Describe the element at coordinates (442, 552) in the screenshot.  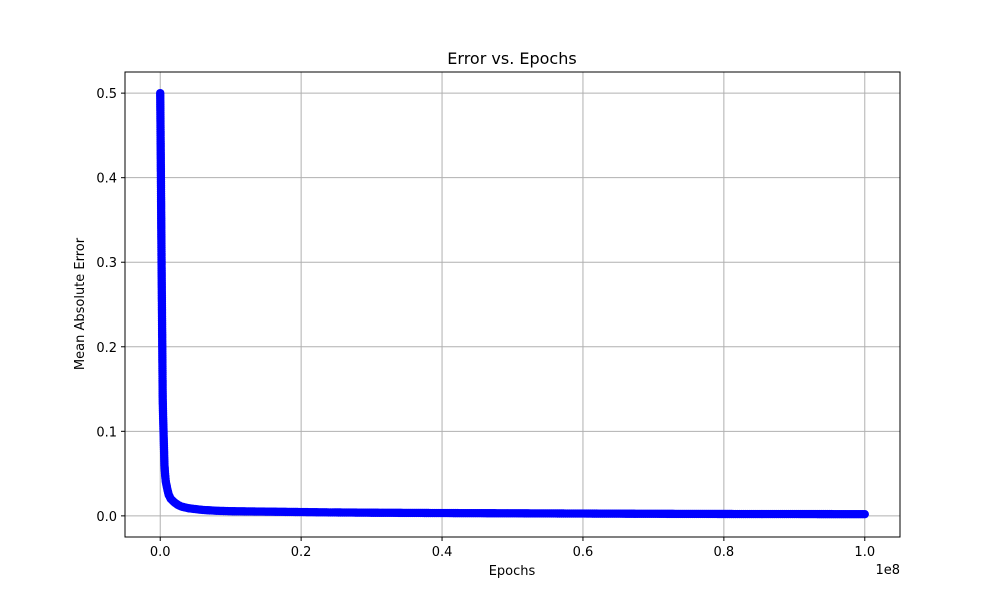
I see `x-tick-label: 0.4` at that location.